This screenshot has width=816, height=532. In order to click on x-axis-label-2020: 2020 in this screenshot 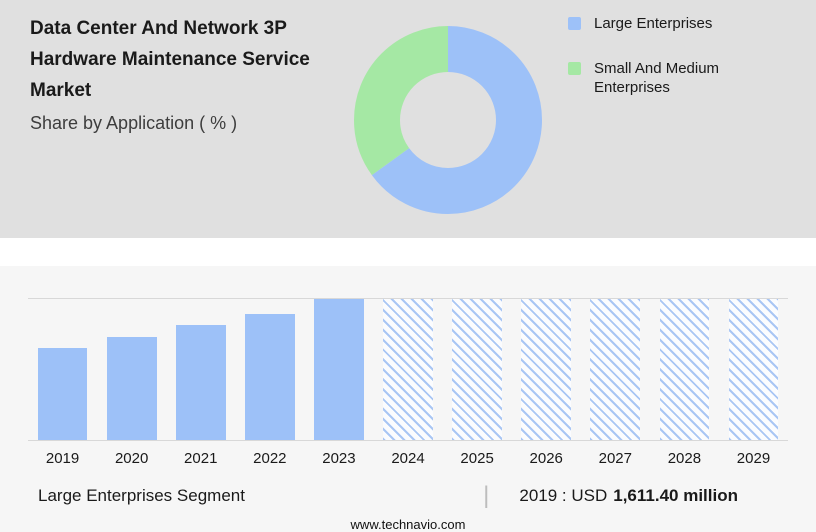, I will do `click(131, 458)`.